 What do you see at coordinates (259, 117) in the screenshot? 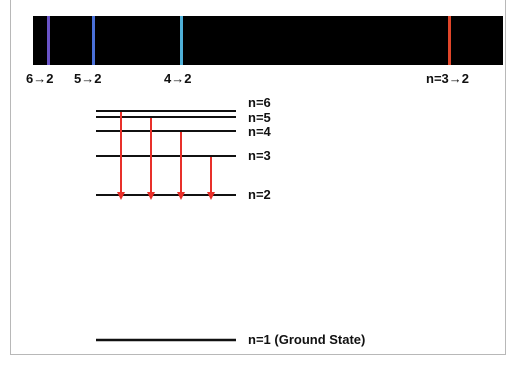
I see `level-label-n5: n=5` at bounding box center [259, 117].